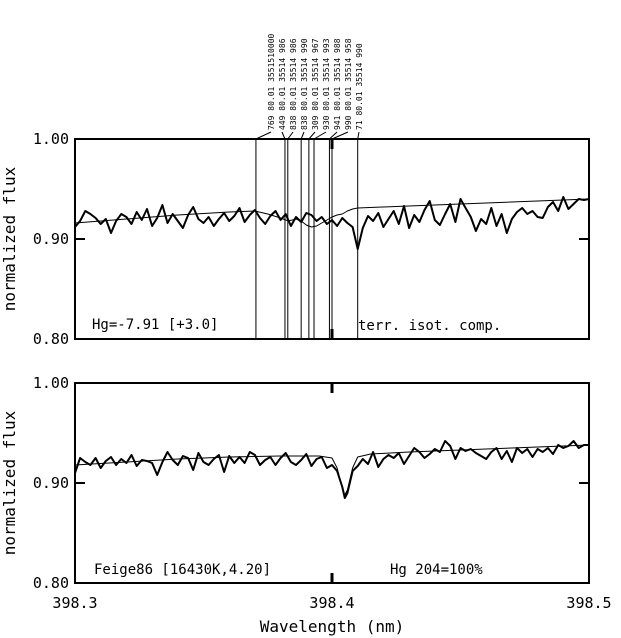 Image resolution: width=621 pixels, height=638 pixels. I want to click on bottom-ytick-label: 0.80, so click(51, 583).